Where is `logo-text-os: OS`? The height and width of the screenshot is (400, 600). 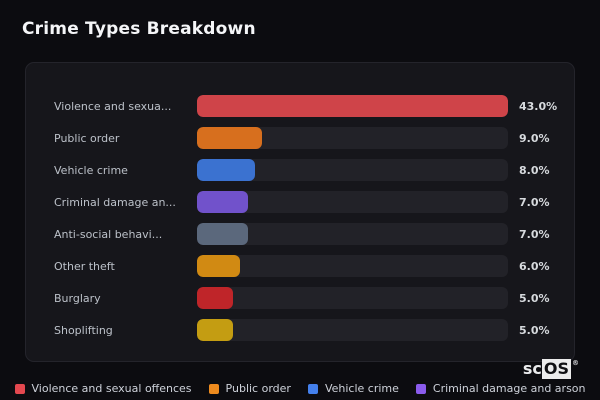
logo-text-os: OS is located at coordinates (556, 369).